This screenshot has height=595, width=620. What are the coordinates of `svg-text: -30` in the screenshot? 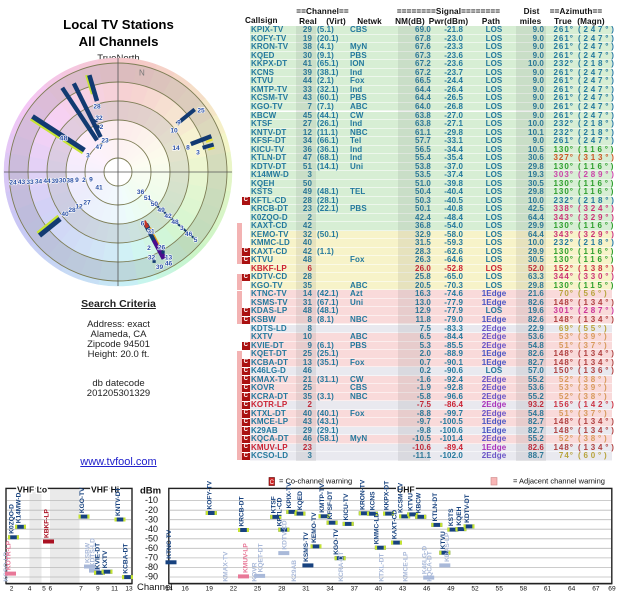 It's located at (151, 519).